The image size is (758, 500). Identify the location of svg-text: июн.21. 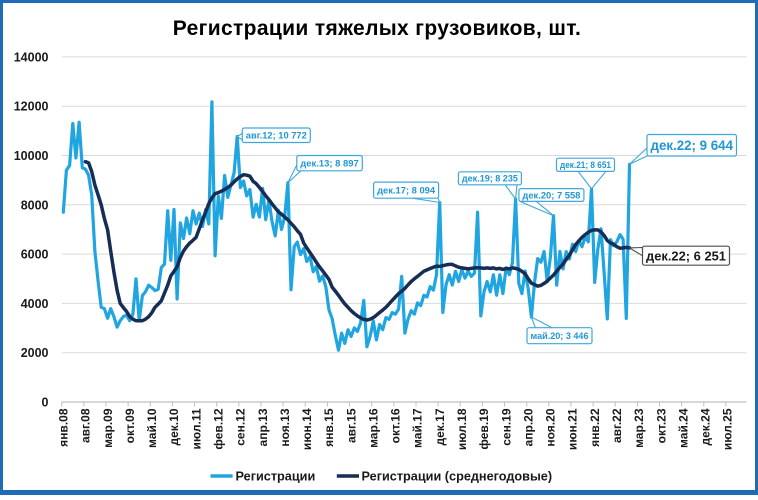
(573, 429).